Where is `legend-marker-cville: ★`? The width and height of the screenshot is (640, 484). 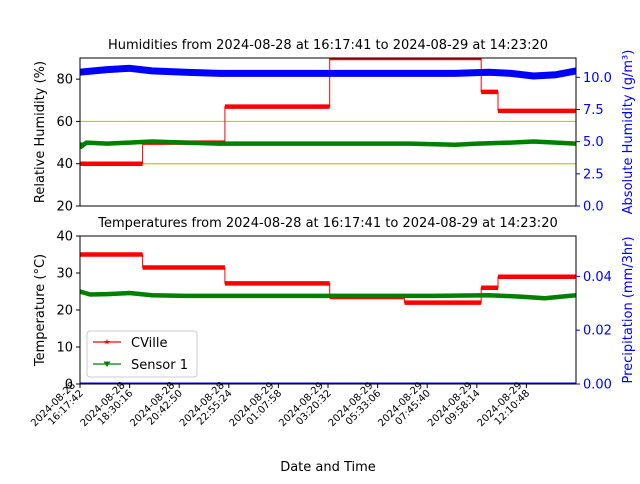
legend-marker-cville: ★ is located at coordinates (106, 342).